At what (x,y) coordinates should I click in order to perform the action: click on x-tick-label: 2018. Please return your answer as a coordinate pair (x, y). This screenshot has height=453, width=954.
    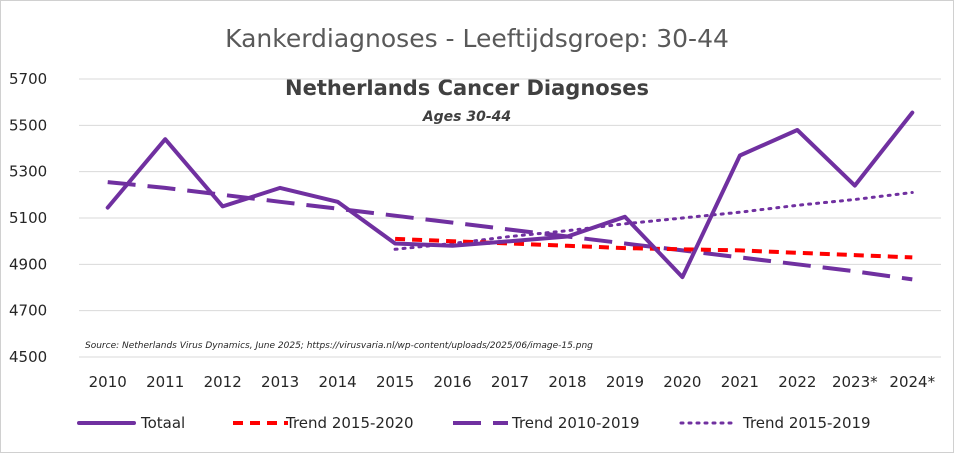
    Looking at the image, I should click on (567, 382).